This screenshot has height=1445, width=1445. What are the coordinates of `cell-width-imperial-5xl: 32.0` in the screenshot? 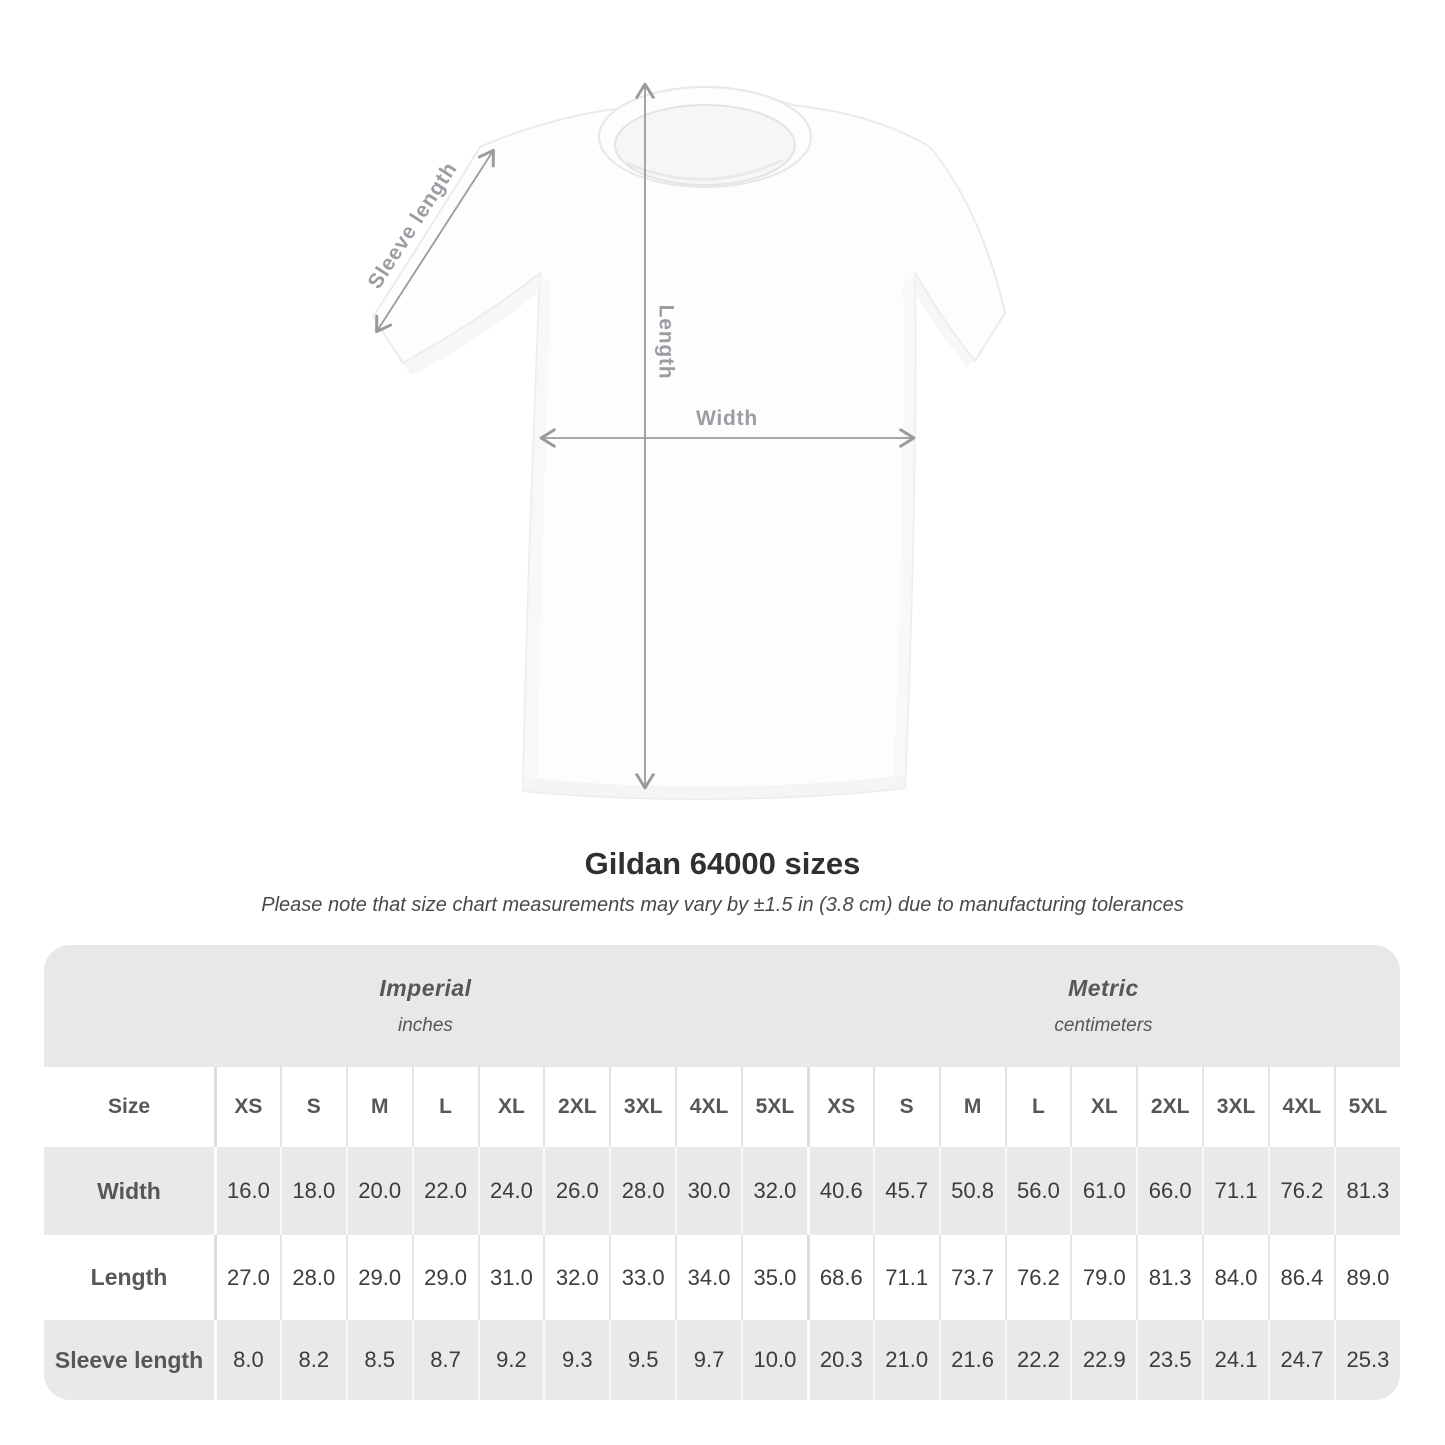 It's located at (774, 1191).